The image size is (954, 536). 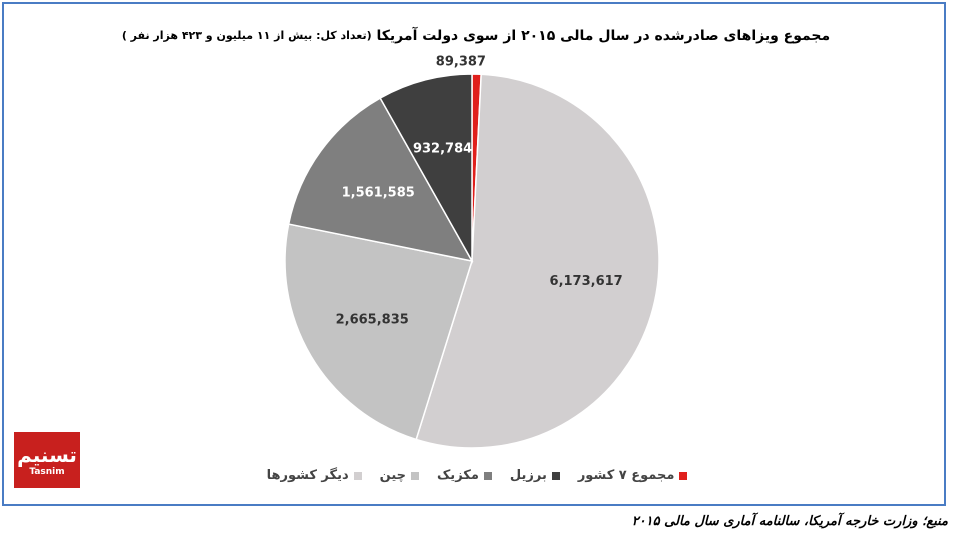 I want to click on legend-item: چین, so click(x=399, y=475).